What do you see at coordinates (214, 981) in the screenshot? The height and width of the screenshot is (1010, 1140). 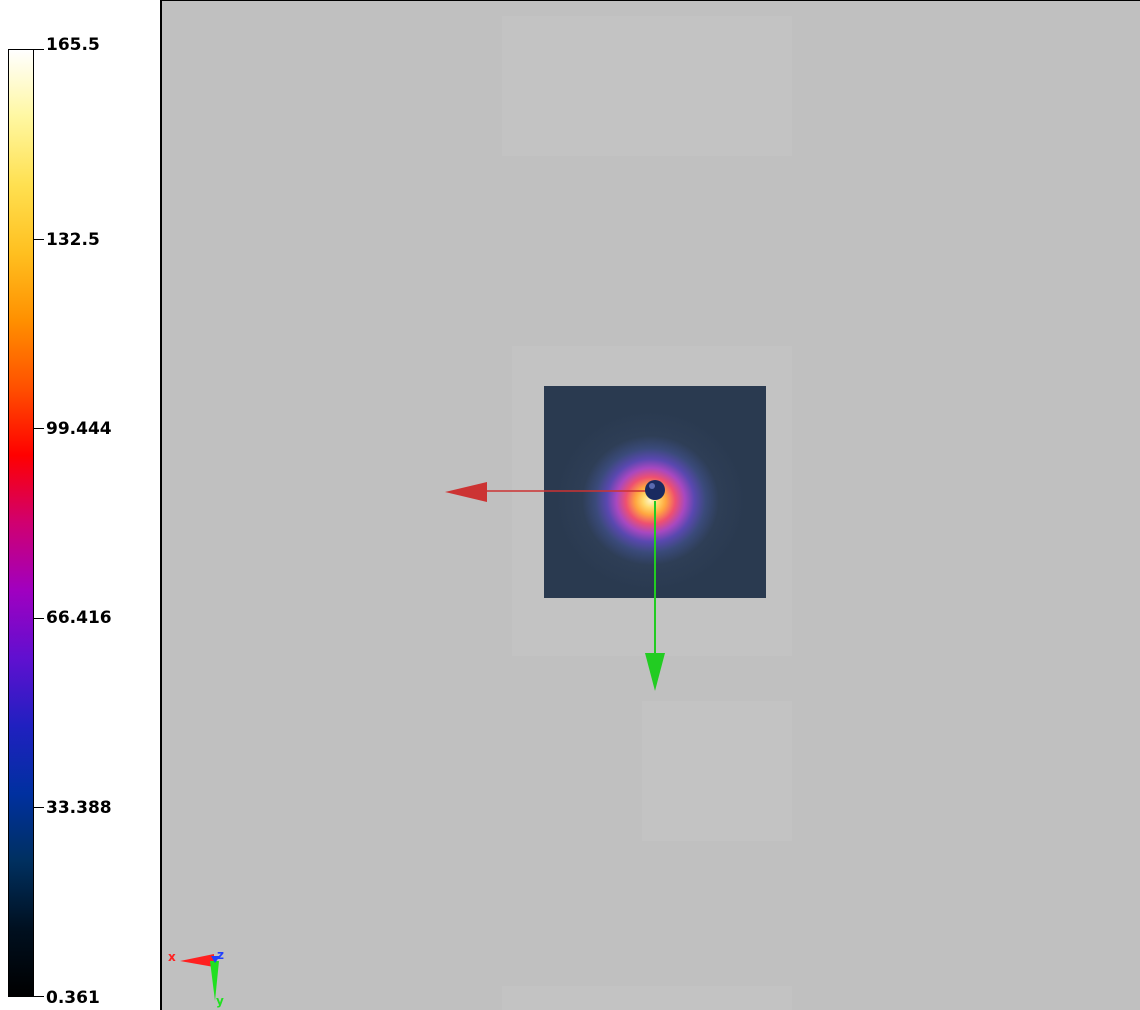 I see `orientation-y-axis` at bounding box center [214, 981].